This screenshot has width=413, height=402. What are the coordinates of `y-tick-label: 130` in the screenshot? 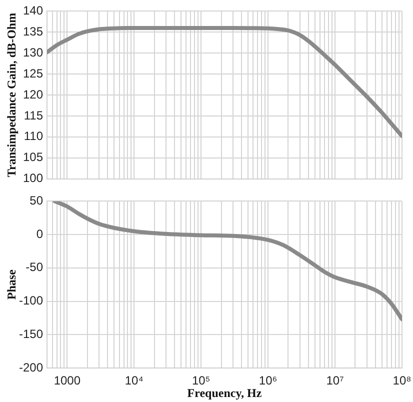 It's located at (33, 52).